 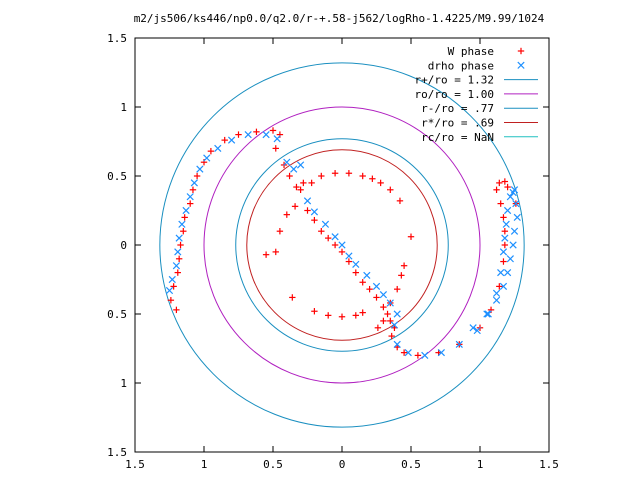 I want to click on y-tick-label-4: 0.5, so click(x=117, y=314).